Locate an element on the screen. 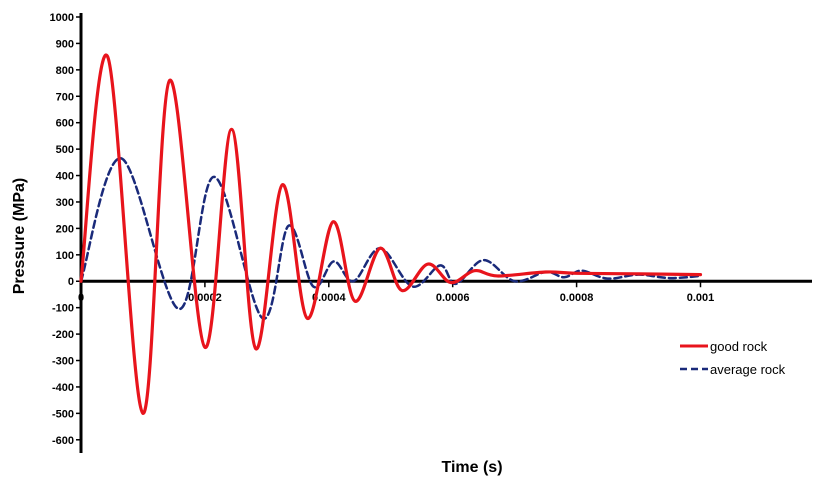  y-tick-label: -300 is located at coordinates (63, 362).